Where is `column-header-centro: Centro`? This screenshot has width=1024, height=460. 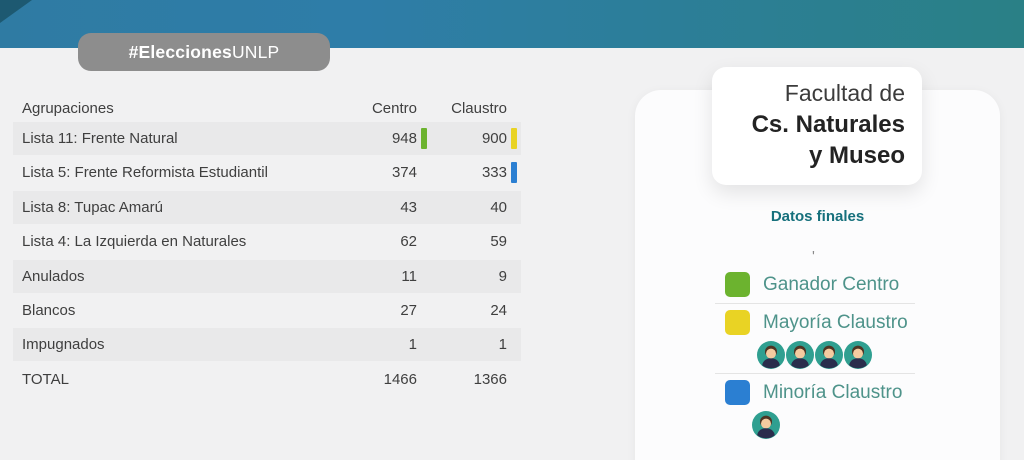
column-header-centro: Centro is located at coordinates (394, 108).